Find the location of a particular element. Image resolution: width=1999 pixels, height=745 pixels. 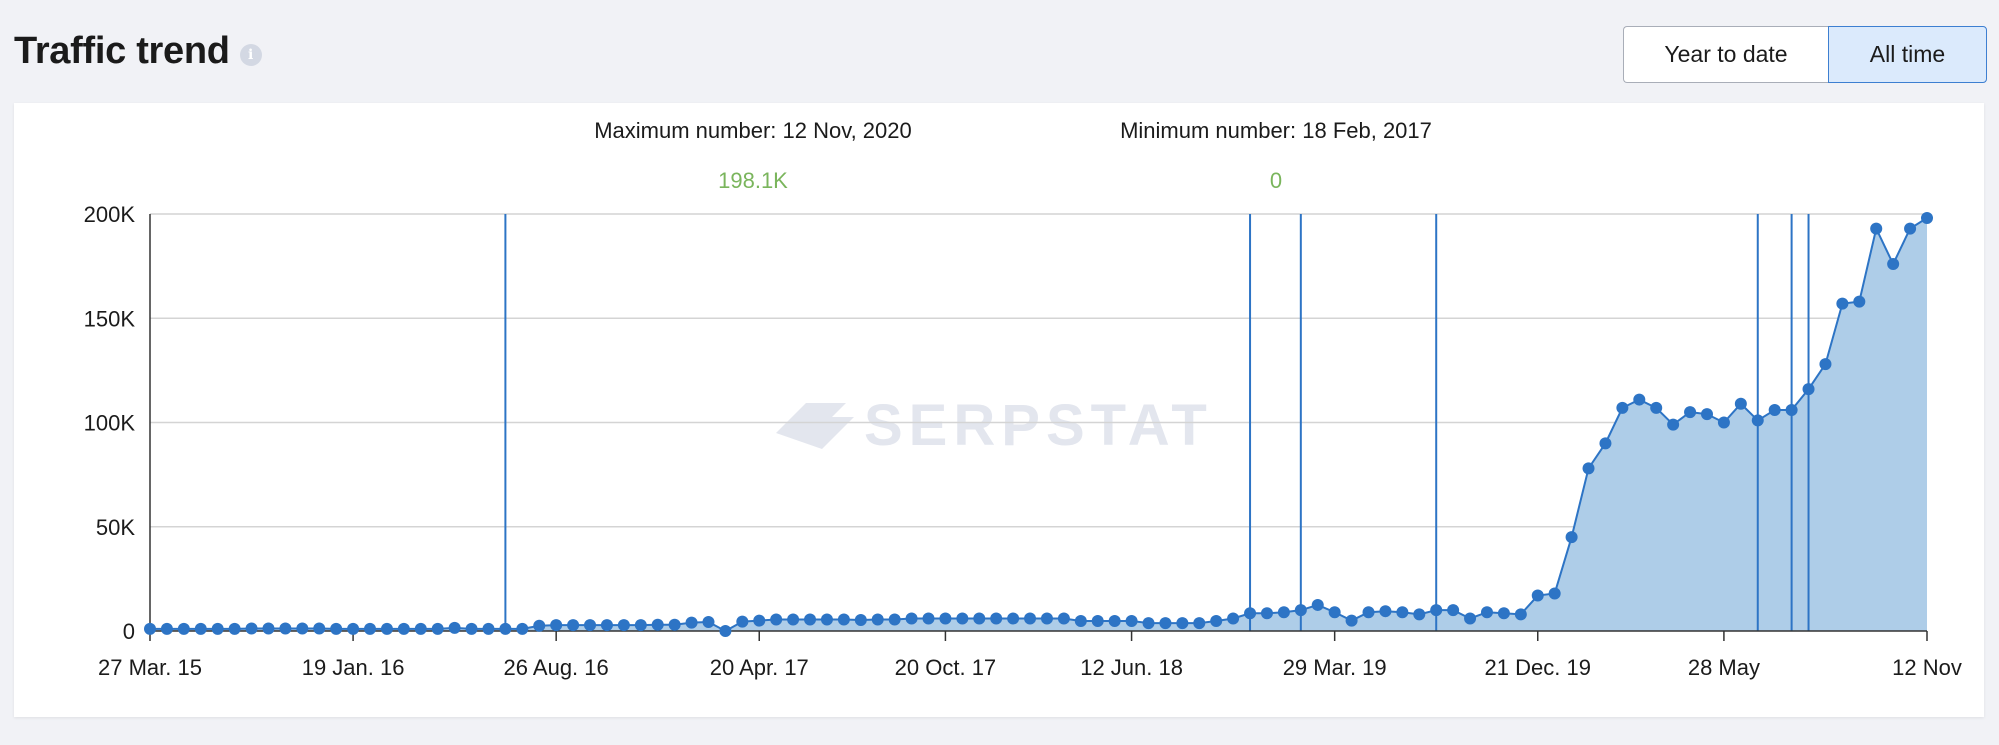

x-tick-label: 12 Jun. 18 is located at coordinates (1131, 667).